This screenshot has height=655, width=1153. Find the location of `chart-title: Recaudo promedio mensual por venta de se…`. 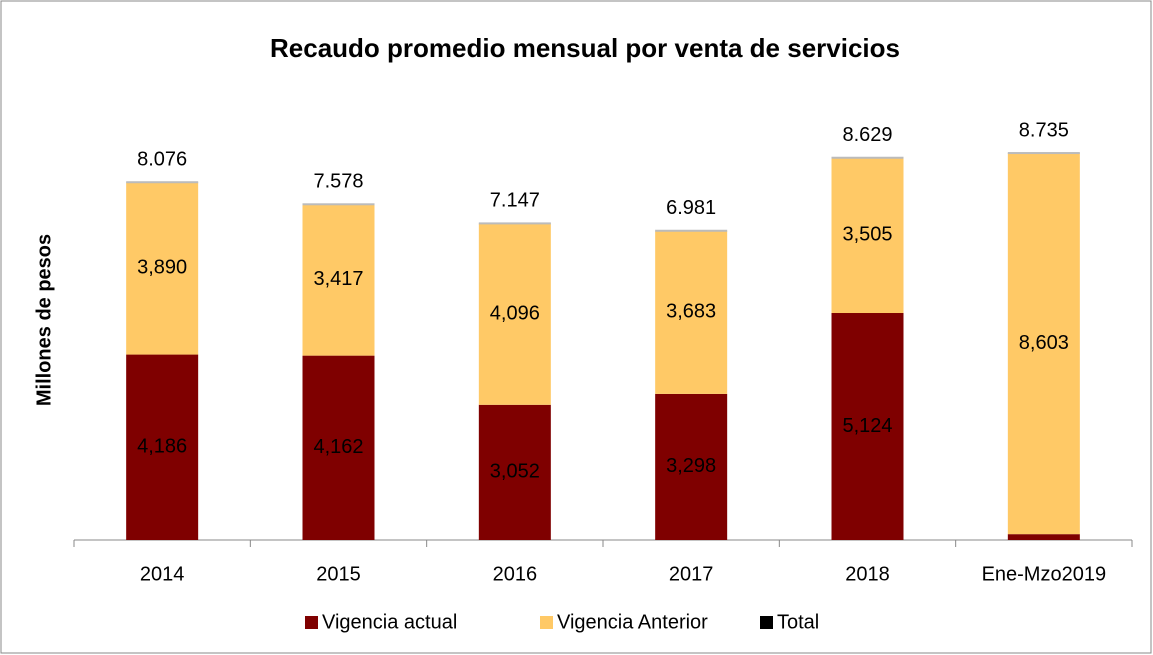

chart-title: Recaudo promedio mensual por venta de se… is located at coordinates (585, 48).